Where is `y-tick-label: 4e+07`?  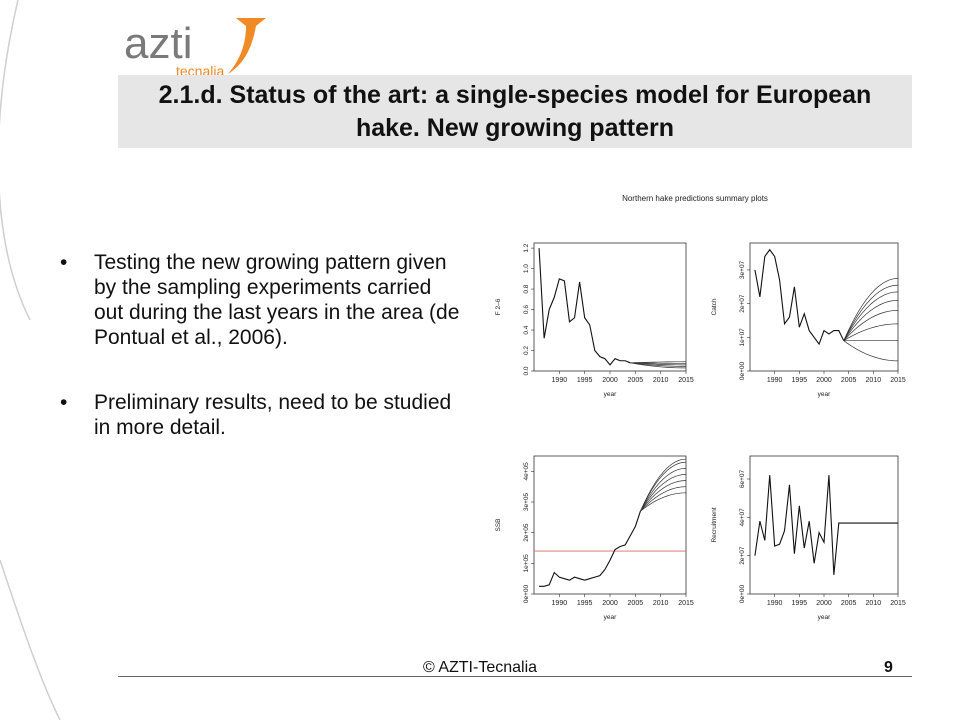
y-tick-label: 4e+07 is located at coordinates (742, 517).